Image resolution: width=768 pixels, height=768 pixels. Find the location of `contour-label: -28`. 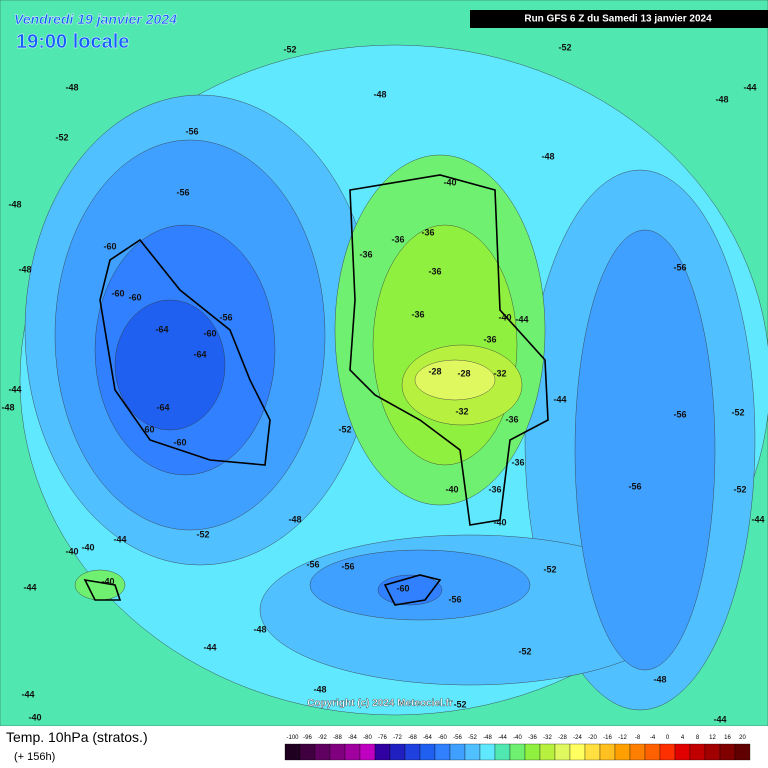

contour-label: -28 is located at coordinates (463, 373).